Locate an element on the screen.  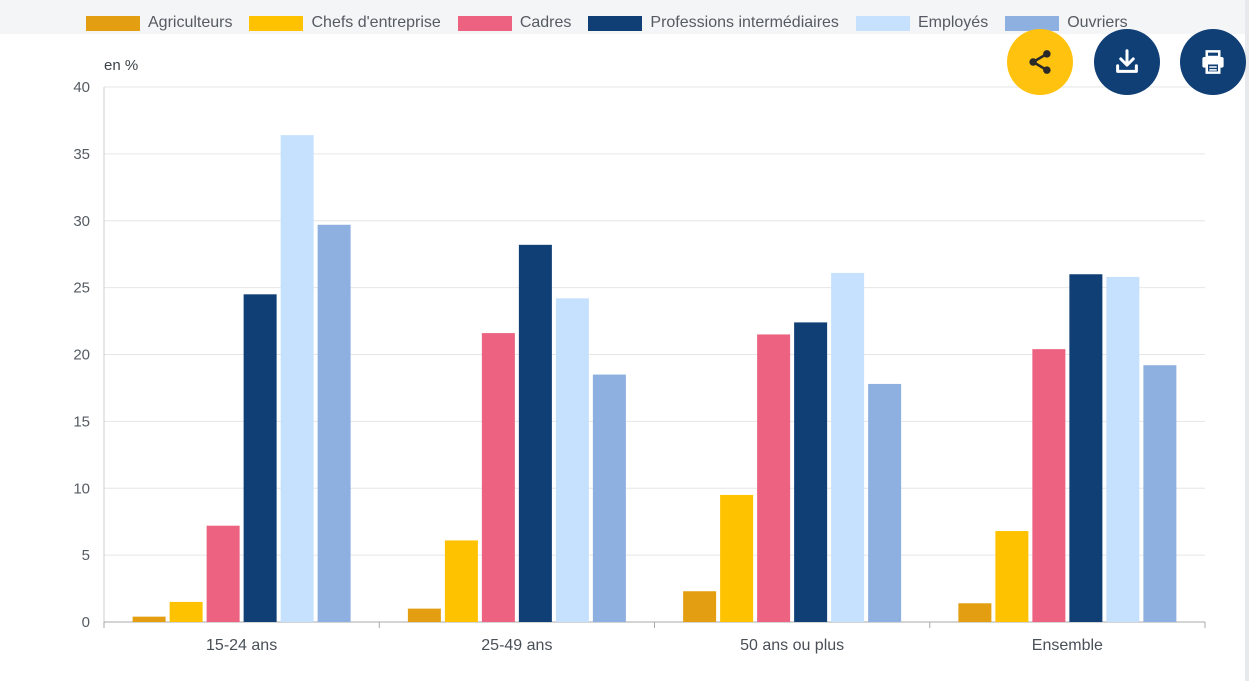
legend-item: Cadres is located at coordinates (514, 23).